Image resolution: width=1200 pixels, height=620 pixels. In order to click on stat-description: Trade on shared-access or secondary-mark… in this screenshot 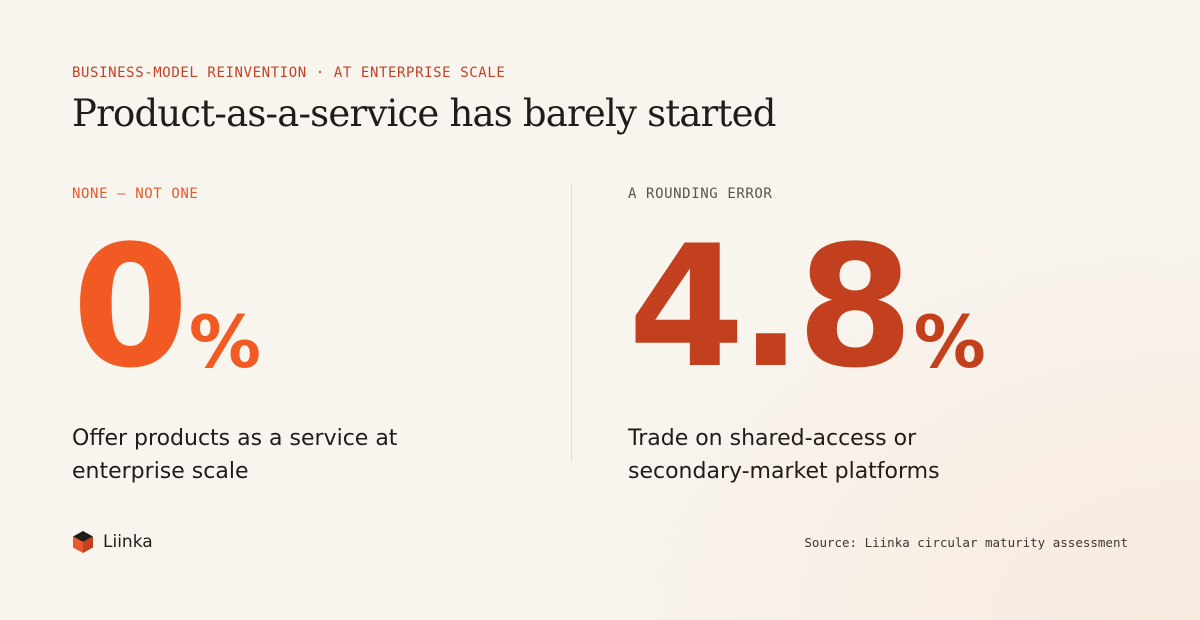, I will do `click(784, 455)`.